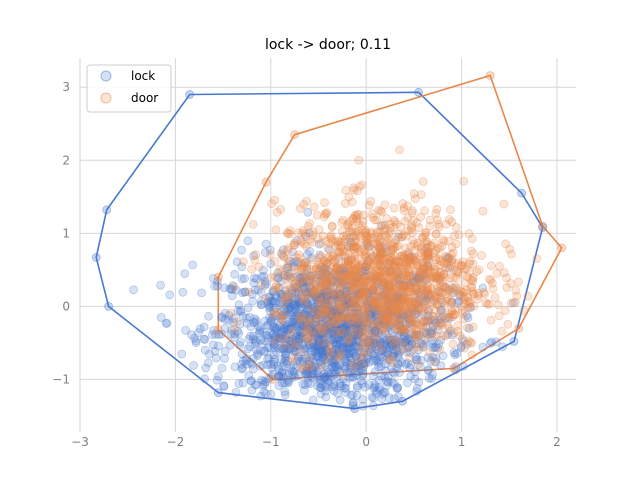 The image size is (640, 480). I want to click on hull-vertex-point-door, so click(454, 368).